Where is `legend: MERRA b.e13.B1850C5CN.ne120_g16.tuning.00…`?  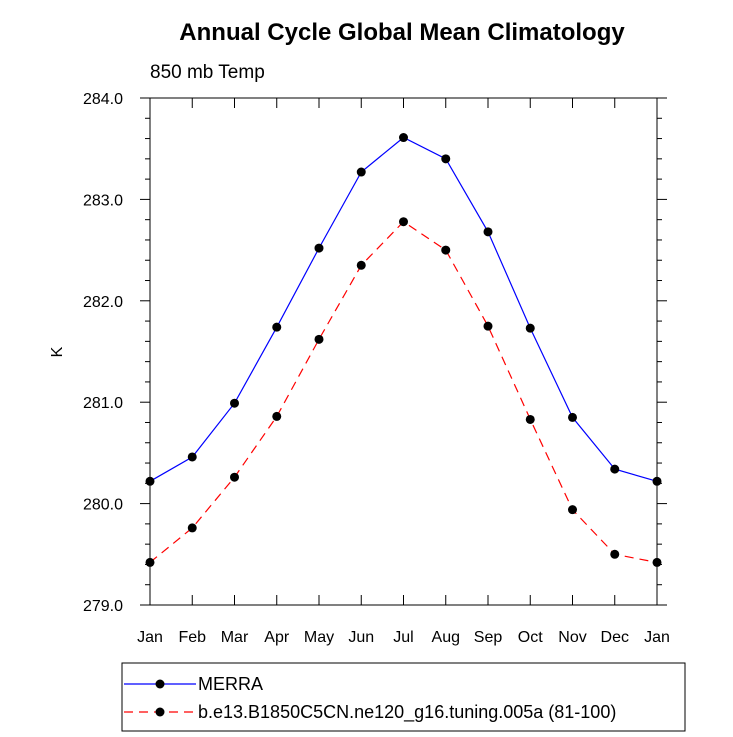 legend: MERRA b.e13.B1850C5CN.ne120_g16.tuning.00… is located at coordinates (403, 697).